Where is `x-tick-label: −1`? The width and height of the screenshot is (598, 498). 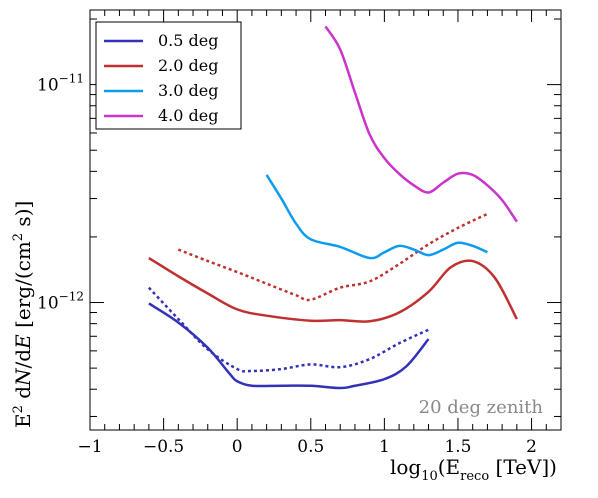
x-tick-label: −1 is located at coordinates (89, 447).